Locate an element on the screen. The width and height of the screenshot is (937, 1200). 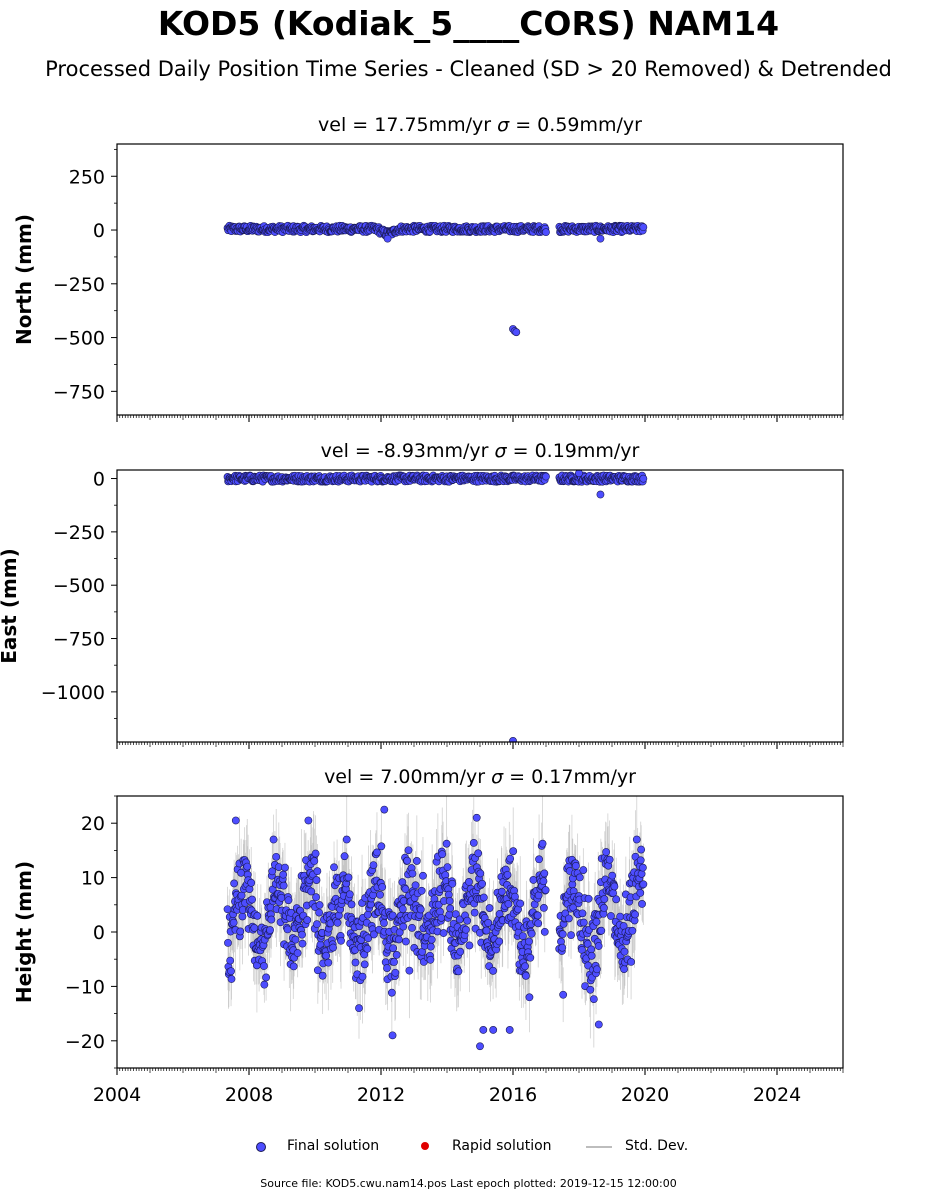
panel-title-part: vel = -8.93mm/yr is located at coordinates (408, 451).